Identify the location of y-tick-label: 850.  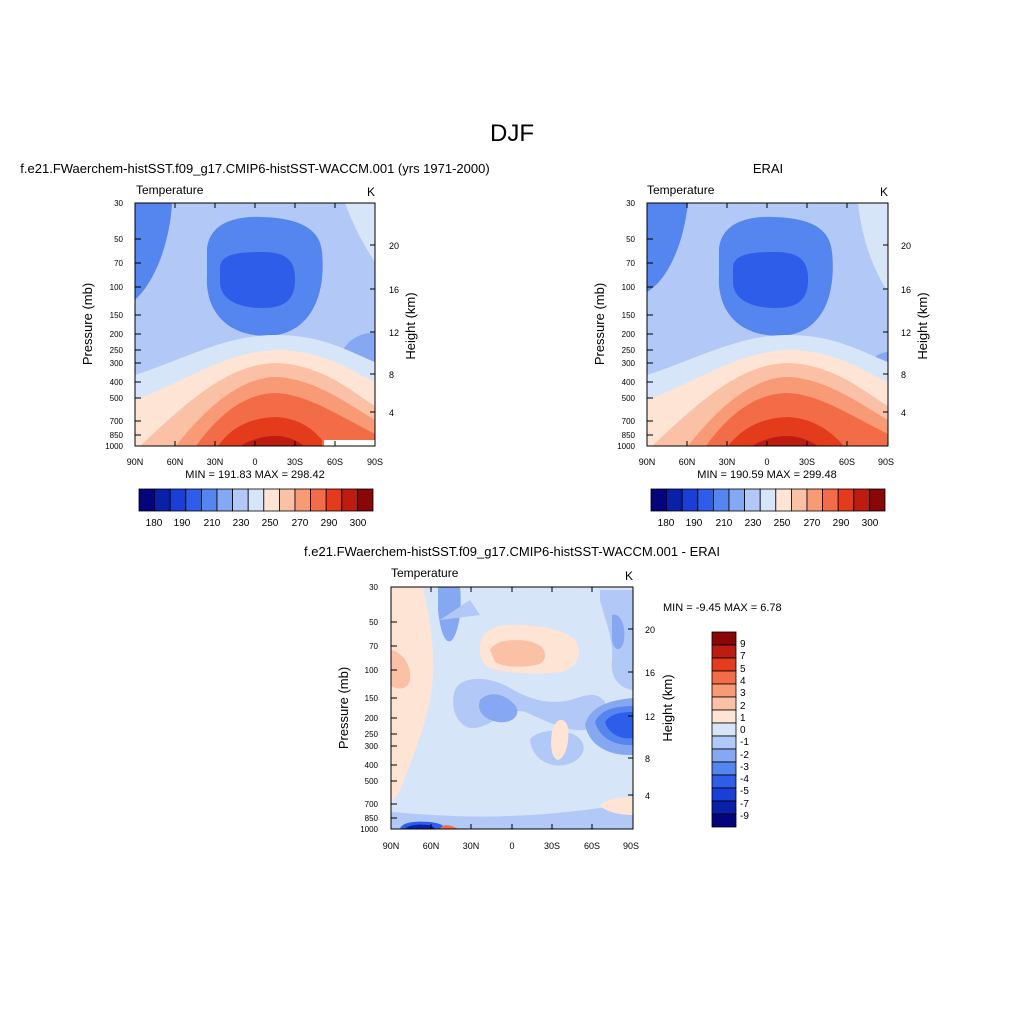
(372, 818).